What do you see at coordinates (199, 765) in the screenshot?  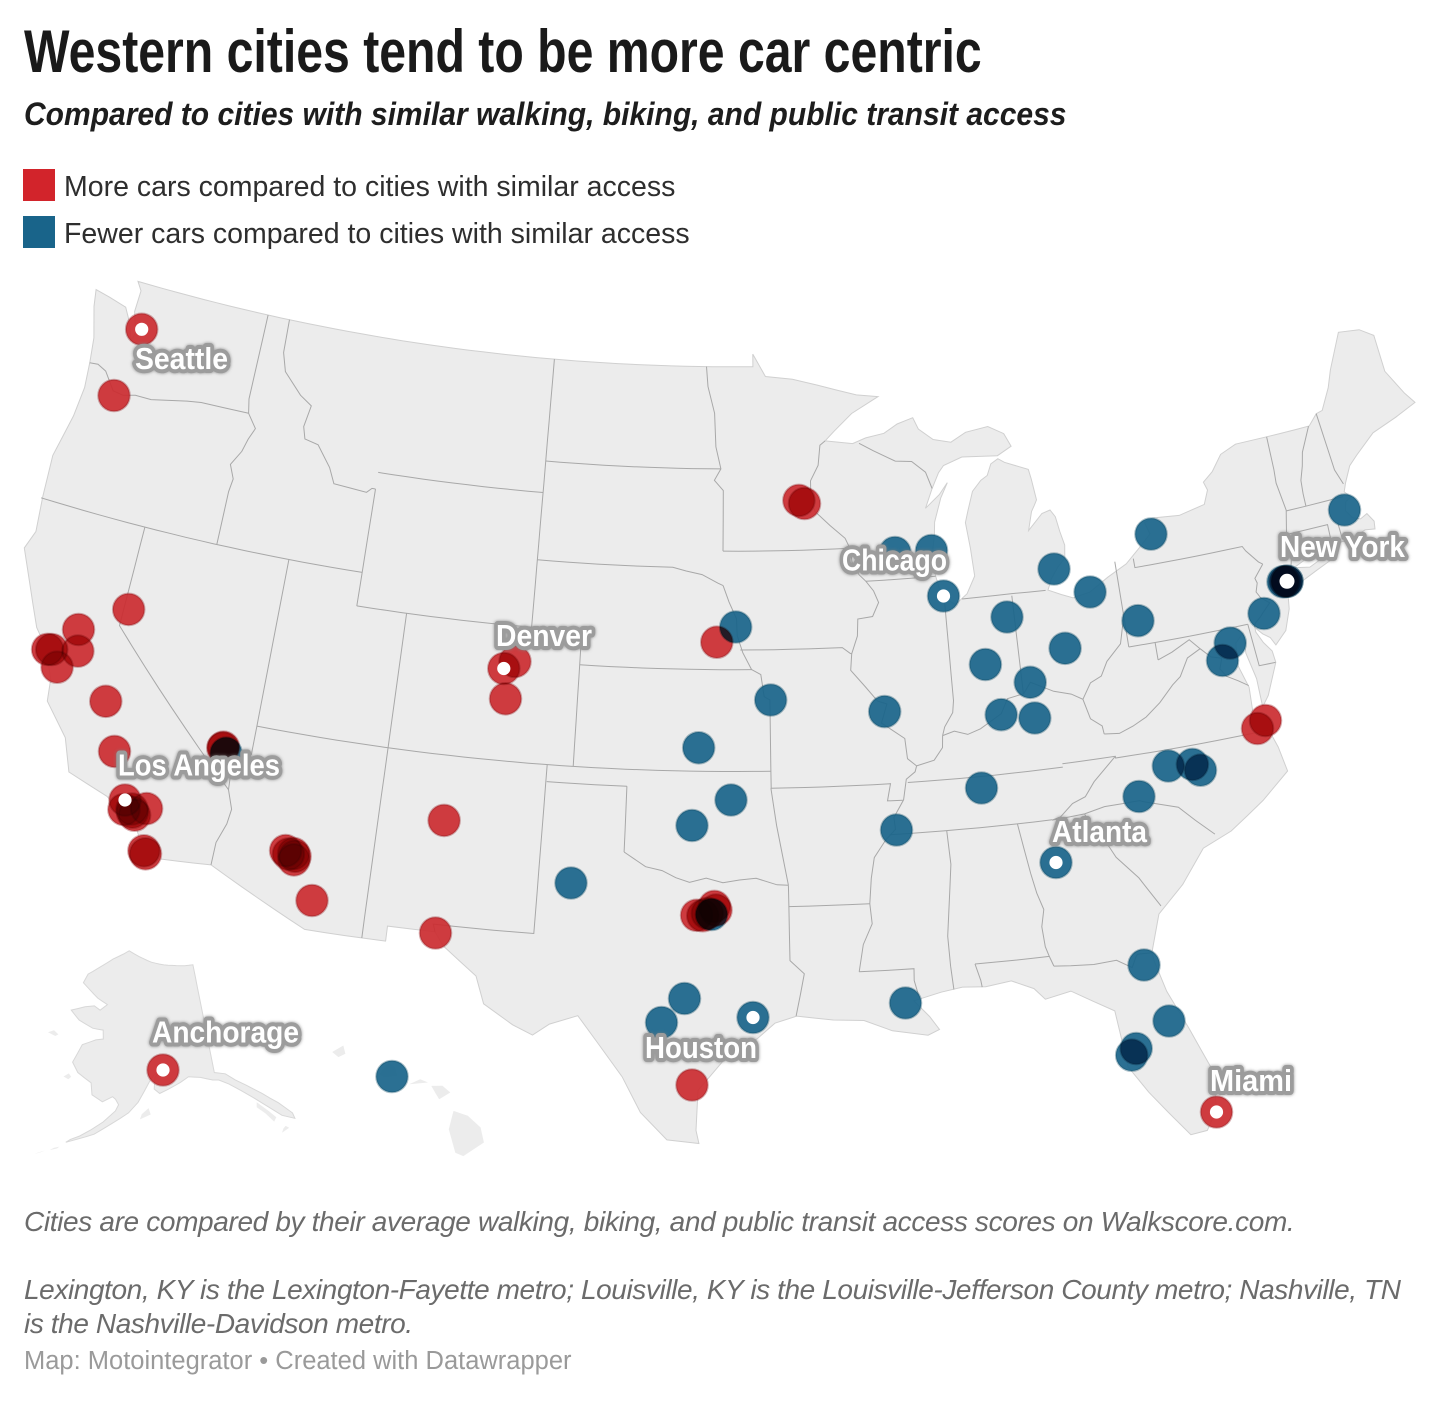 I see `svg-text: Los Angeles` at bounding box center [199, 765].